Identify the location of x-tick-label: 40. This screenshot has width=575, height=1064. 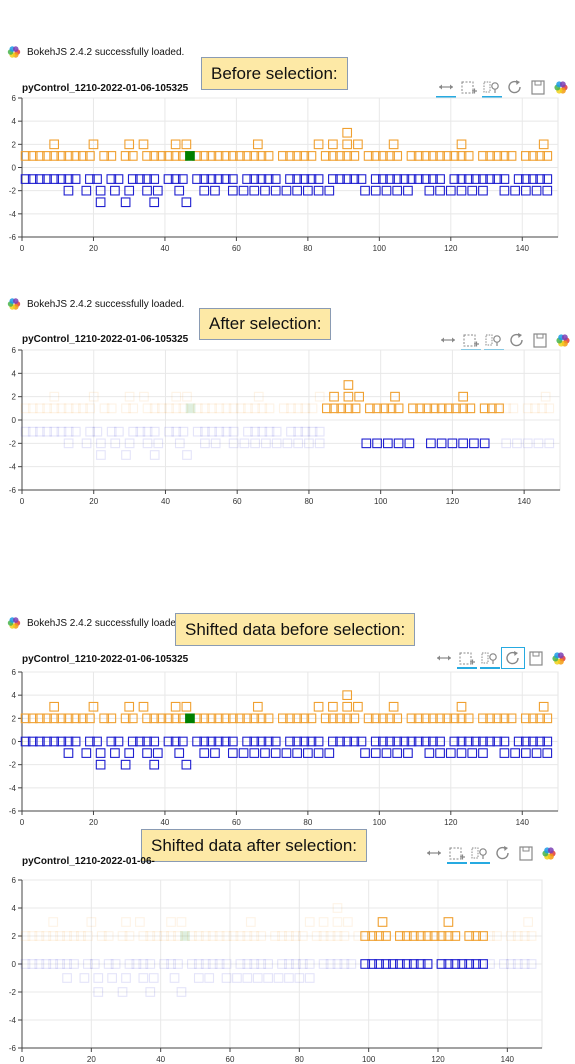
(160, 1059).